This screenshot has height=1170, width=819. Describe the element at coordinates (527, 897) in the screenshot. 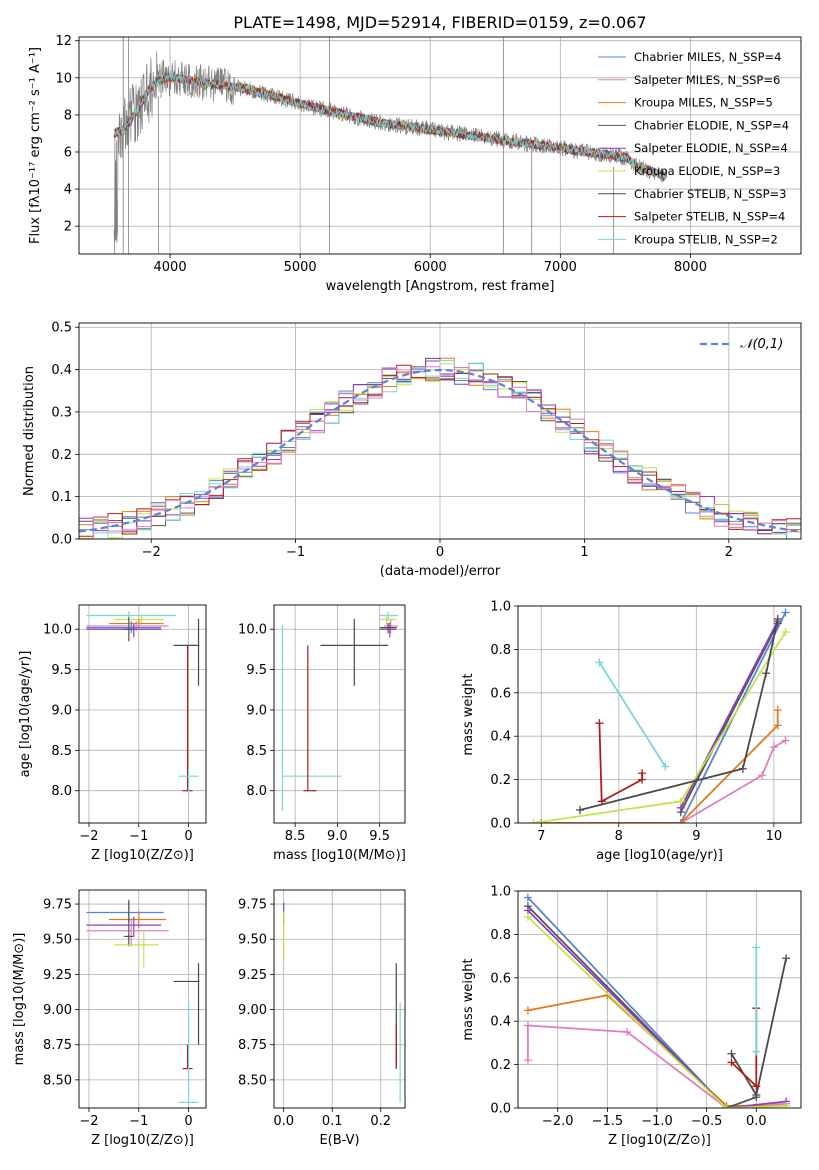

I see `weight-marker-chabrier_miles` at that location.